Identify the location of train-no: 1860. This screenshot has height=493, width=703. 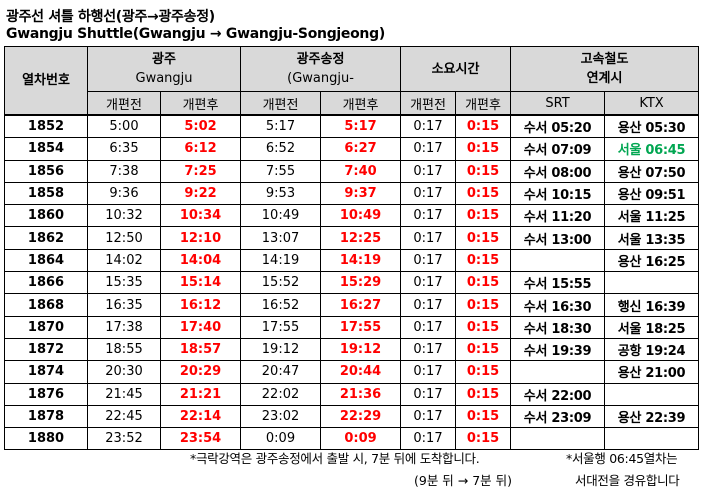
(46, 216).